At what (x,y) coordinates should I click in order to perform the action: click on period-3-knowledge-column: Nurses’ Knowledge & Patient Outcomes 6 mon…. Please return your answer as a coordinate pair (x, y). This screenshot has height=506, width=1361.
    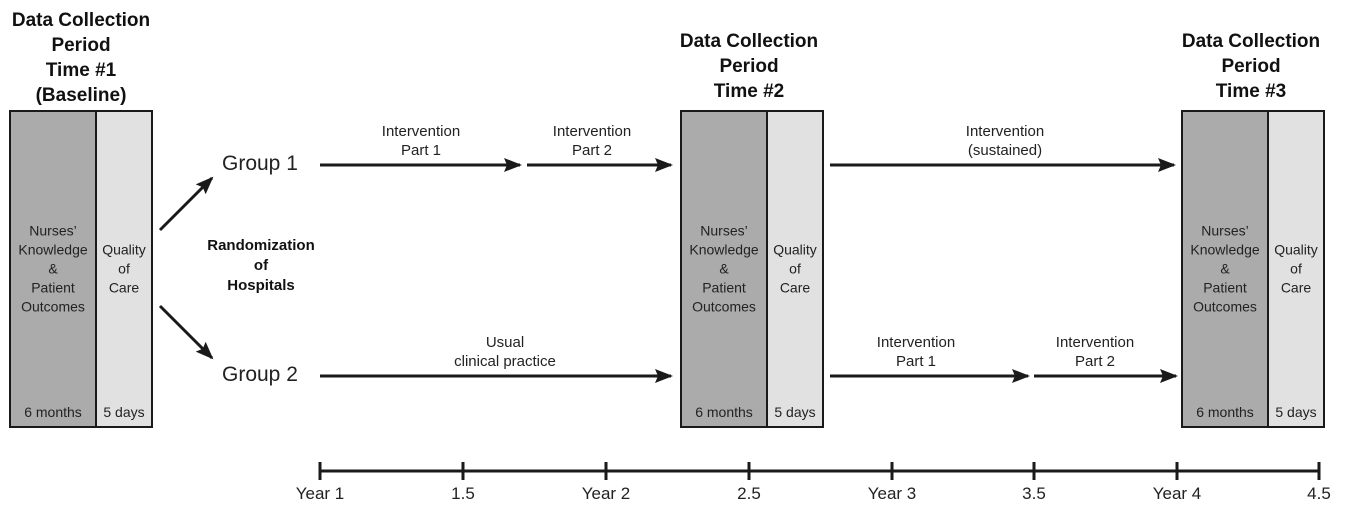
    Looking at the image, I should click on (1226, 269).